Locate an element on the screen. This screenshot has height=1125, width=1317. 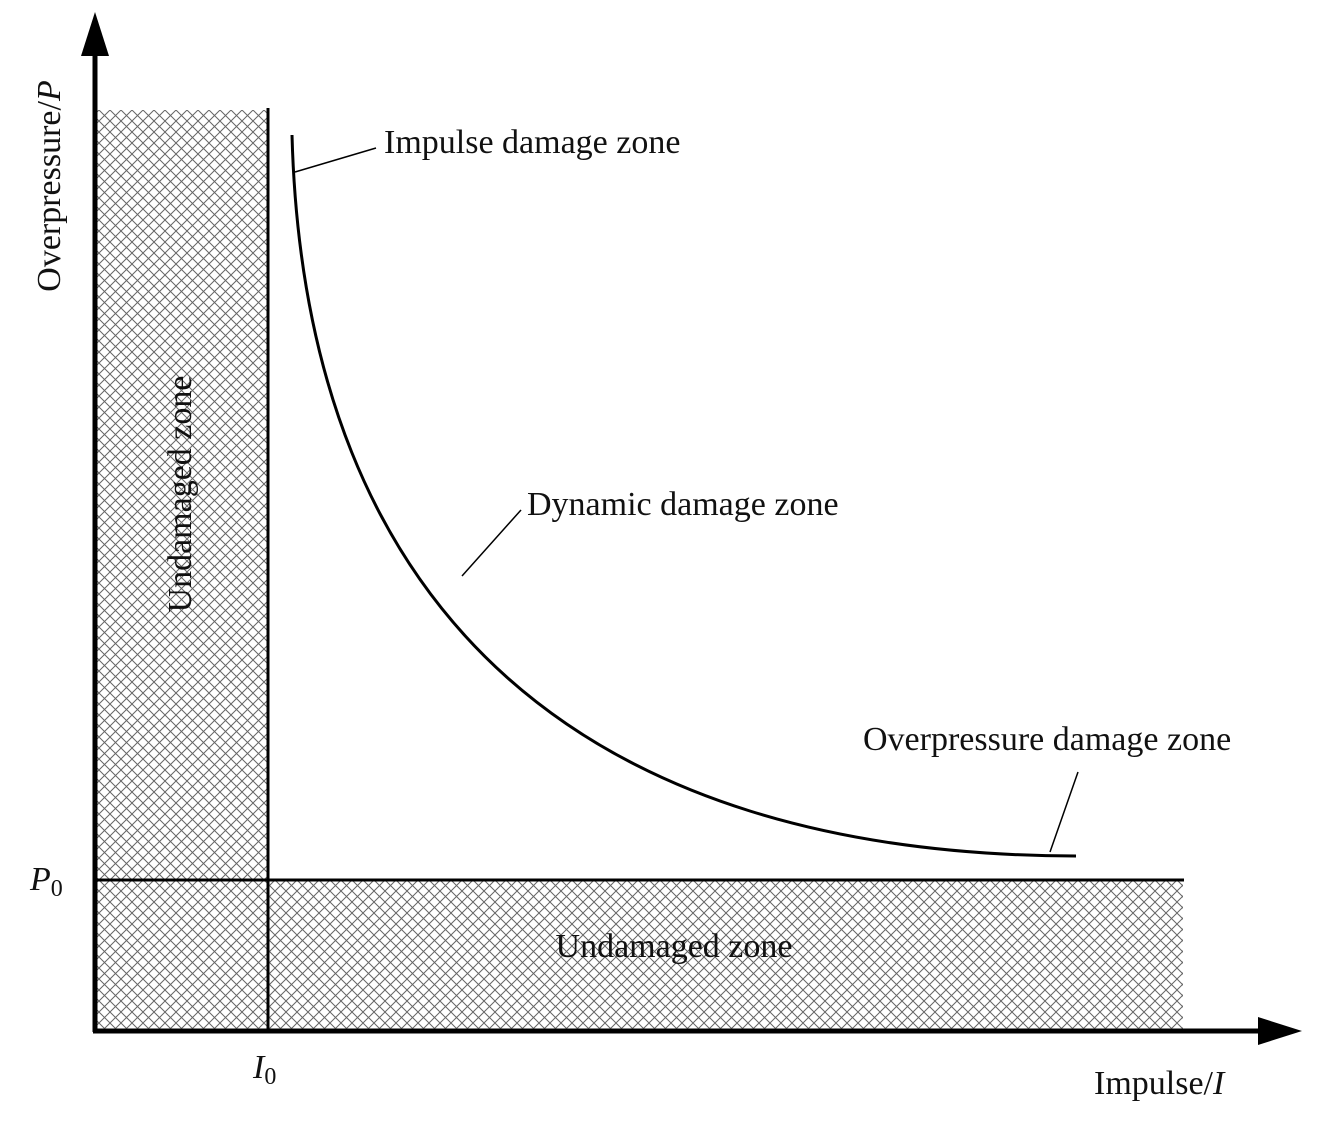
p0-symbol: P is located at coordinates (40, 879).